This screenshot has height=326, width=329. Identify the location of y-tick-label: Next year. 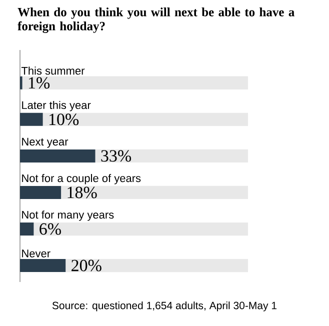
(45, 143).